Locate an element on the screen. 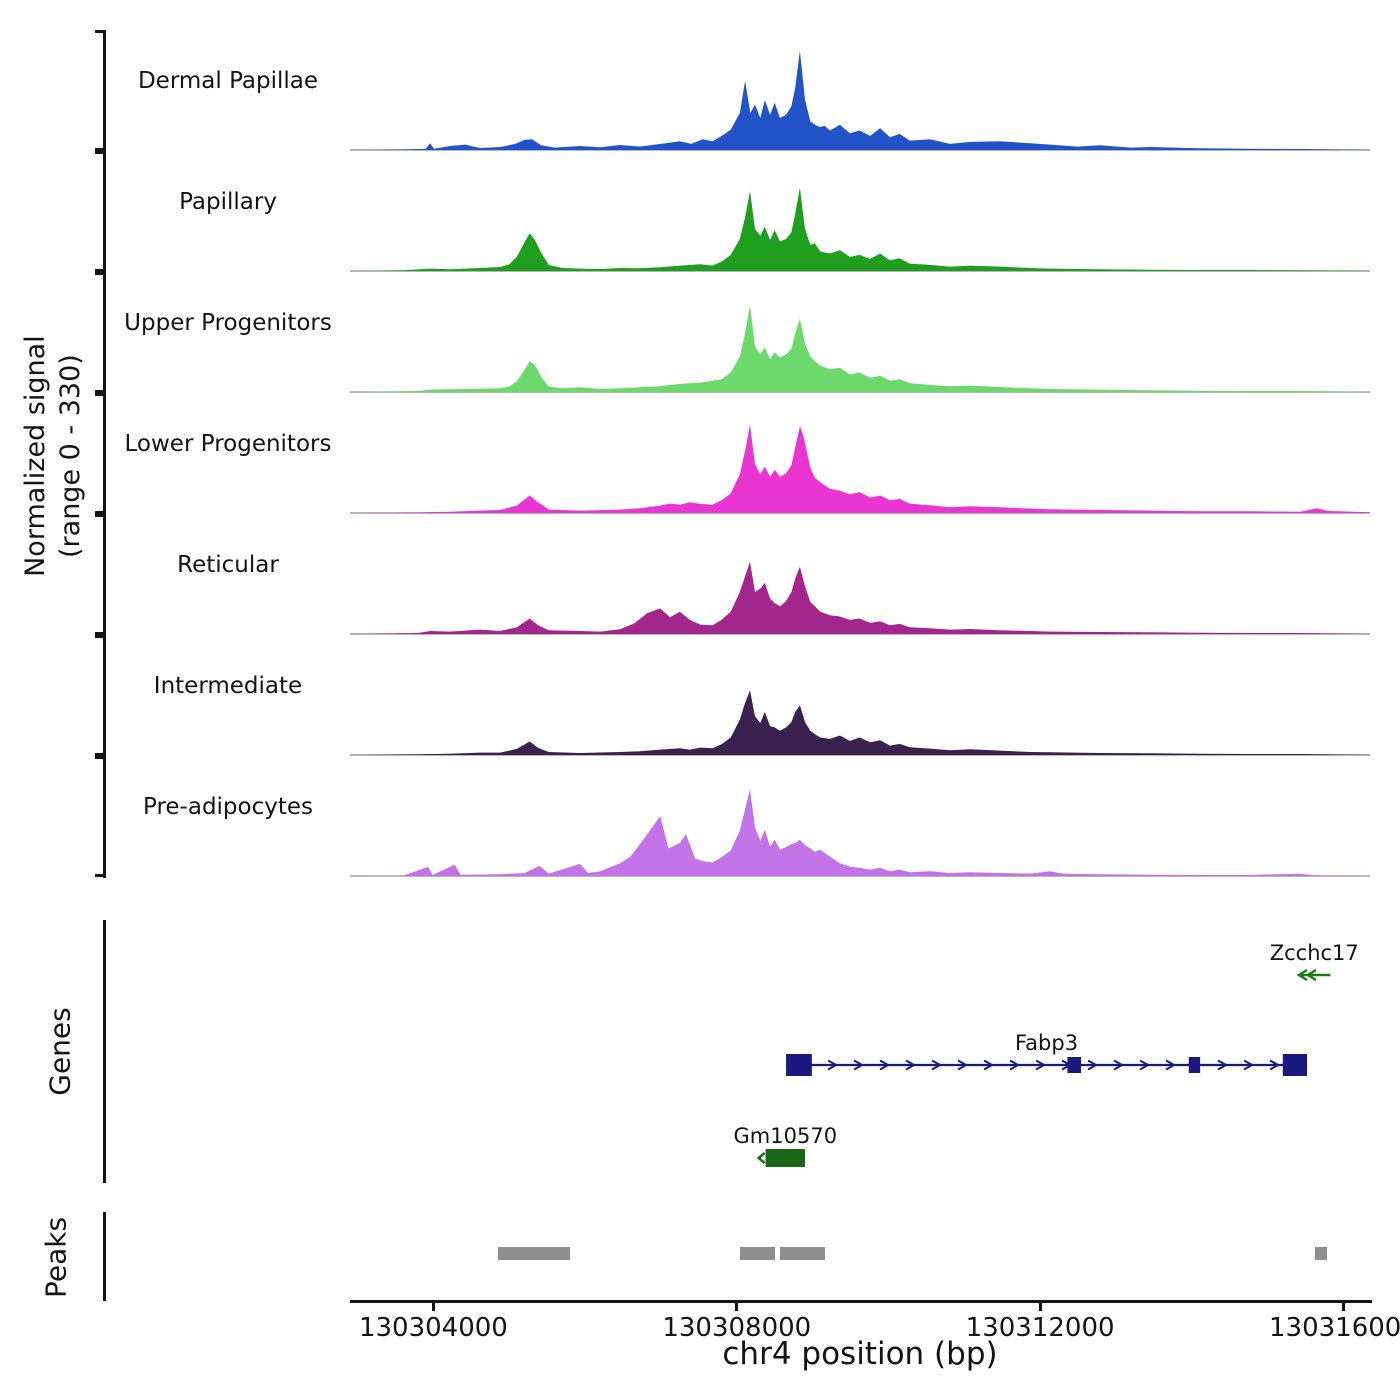 The height and width of the screenshot is (1400, 1400). gene-label-Zcchc17: Zcchc17 is located at coordinates (1314, 953).